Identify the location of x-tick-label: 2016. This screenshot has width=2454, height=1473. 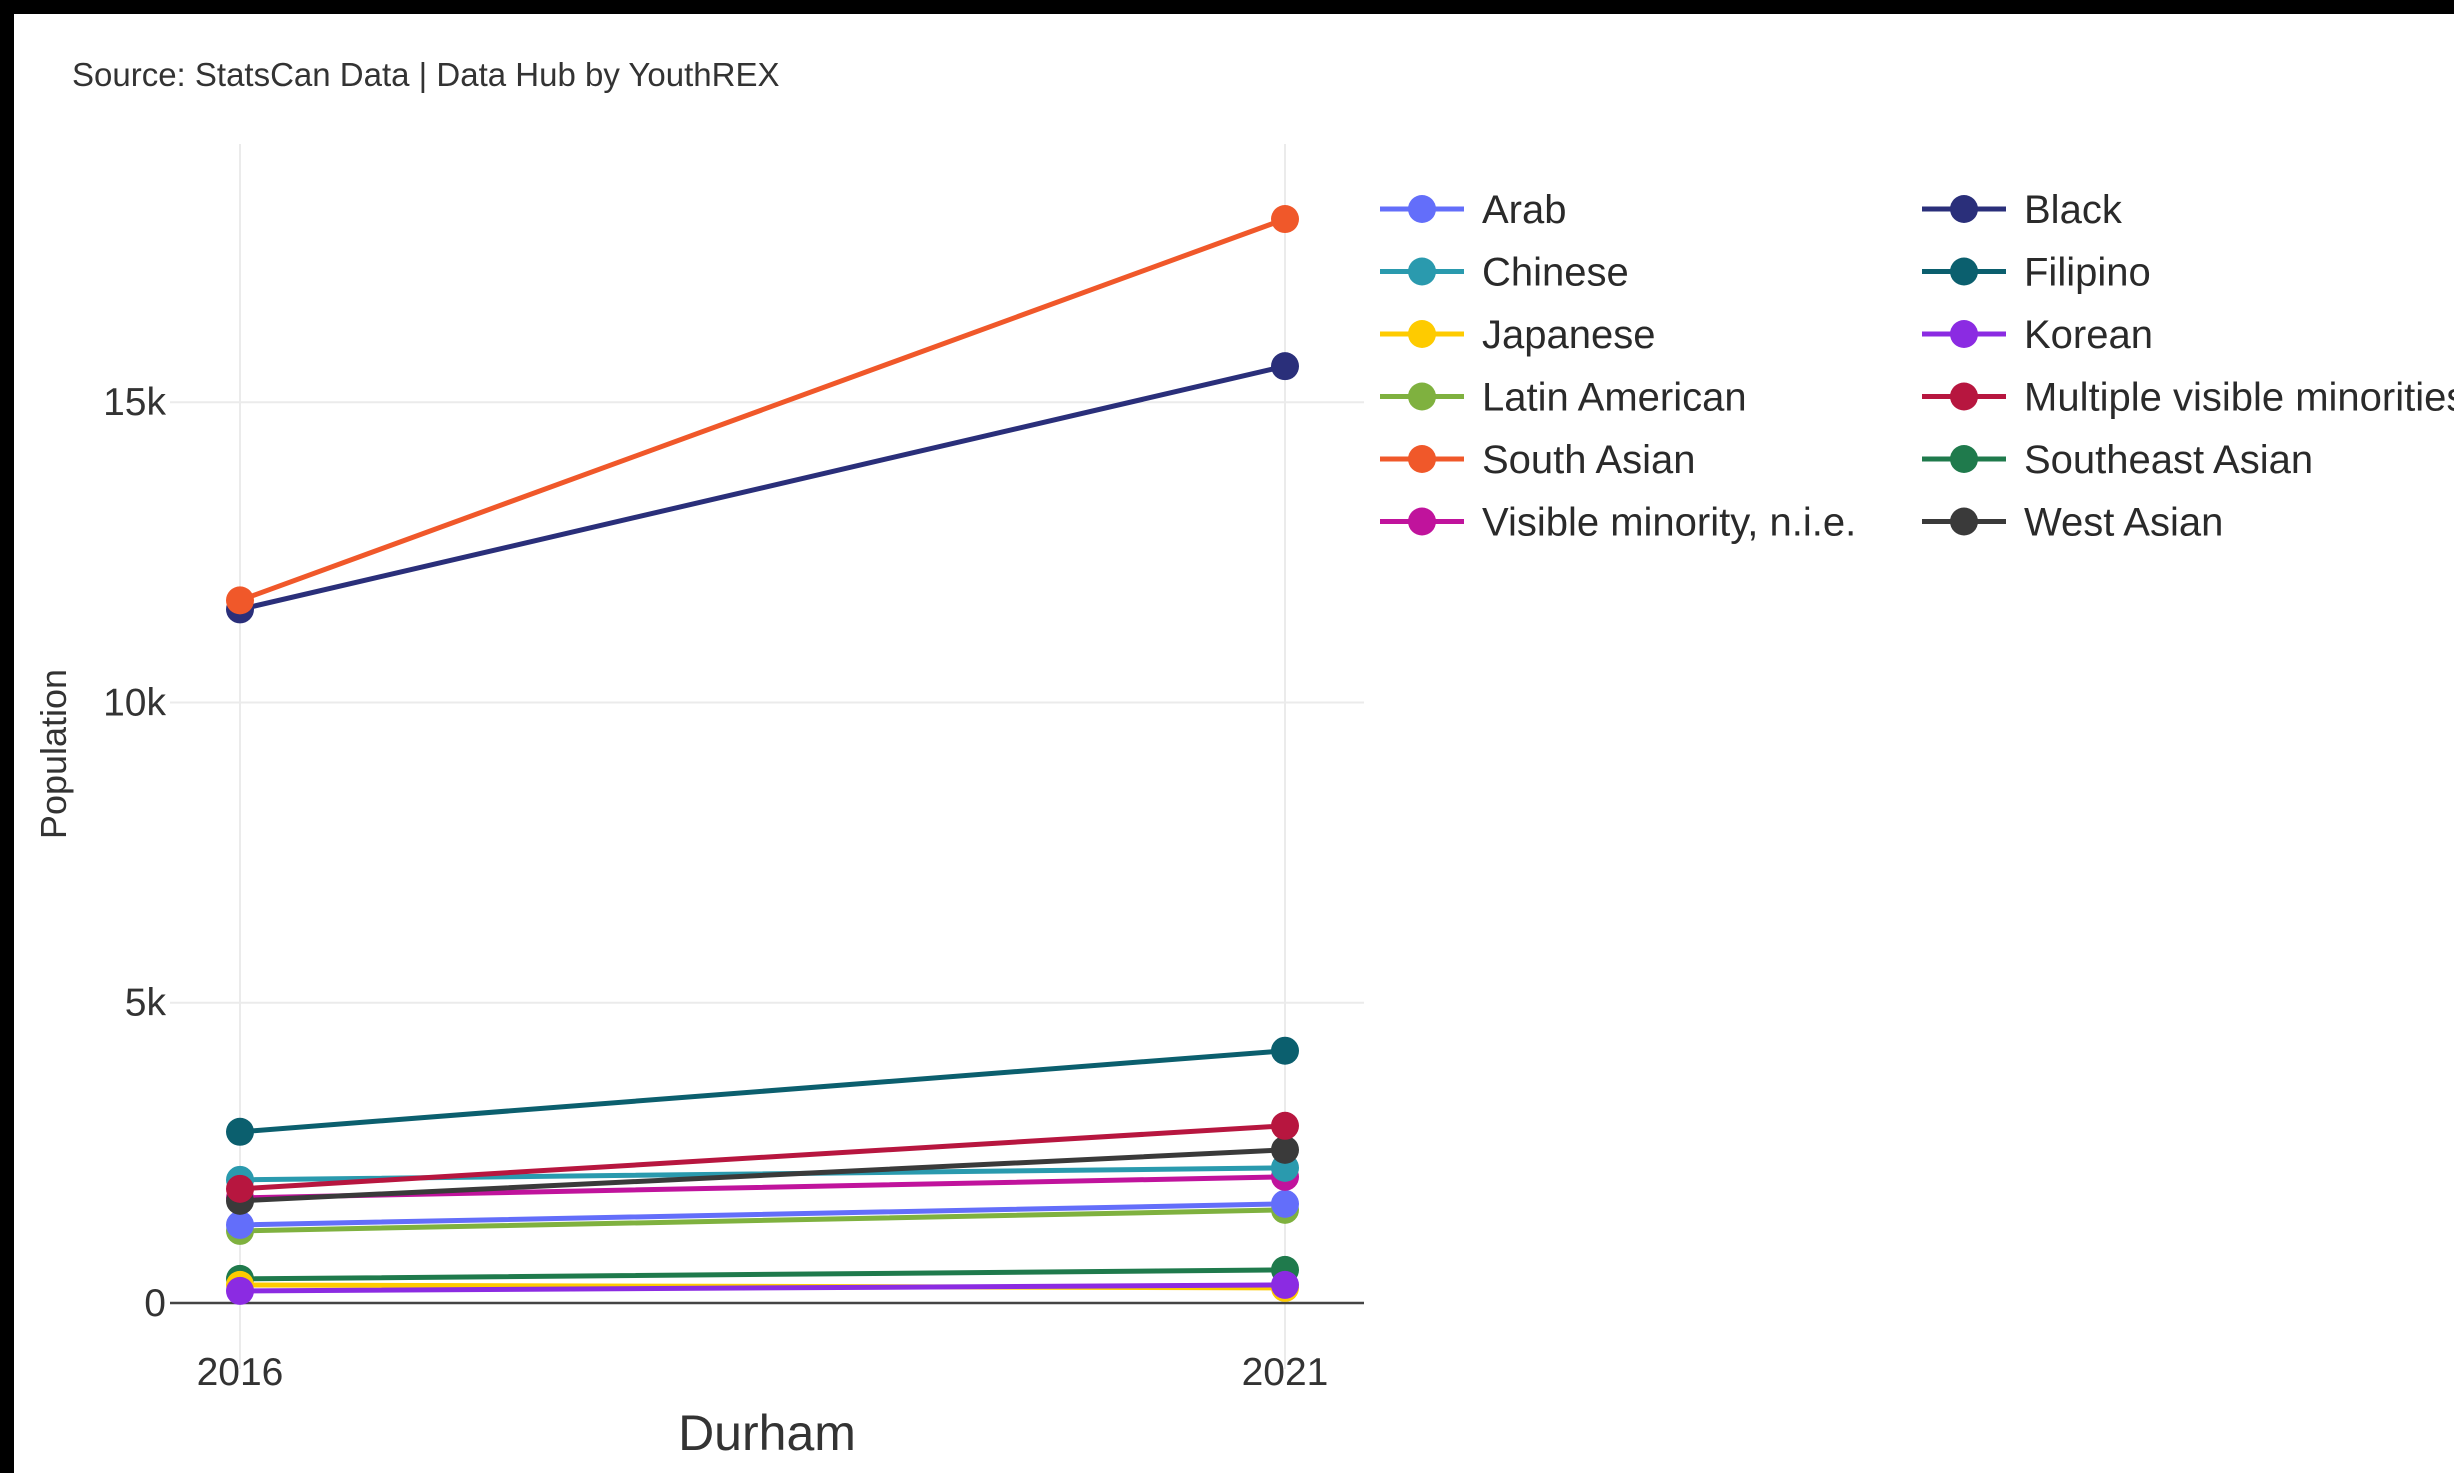
(240, 1372).